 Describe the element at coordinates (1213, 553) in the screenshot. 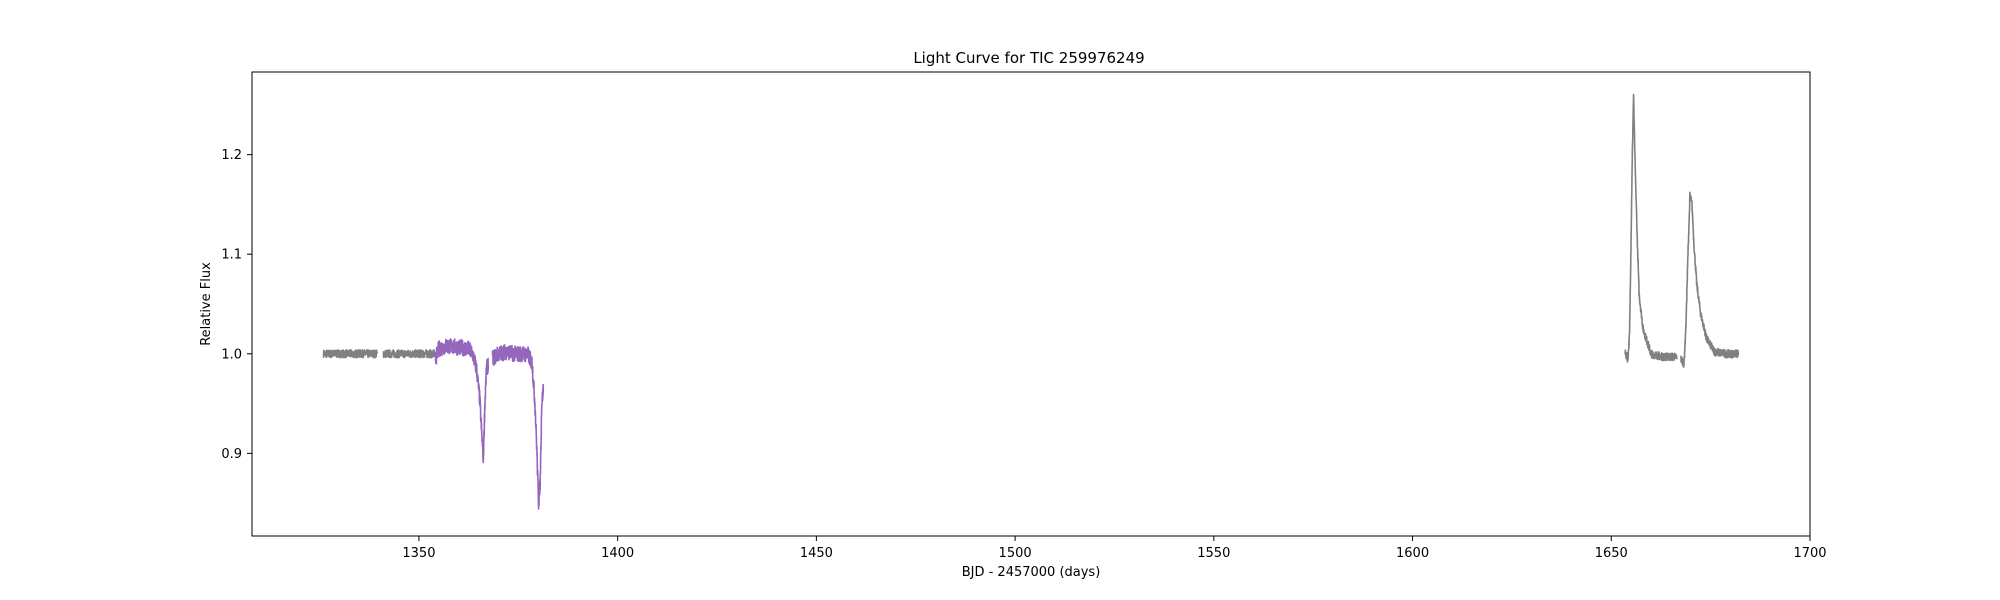

I see `x-tick-label: 1550` at that location.